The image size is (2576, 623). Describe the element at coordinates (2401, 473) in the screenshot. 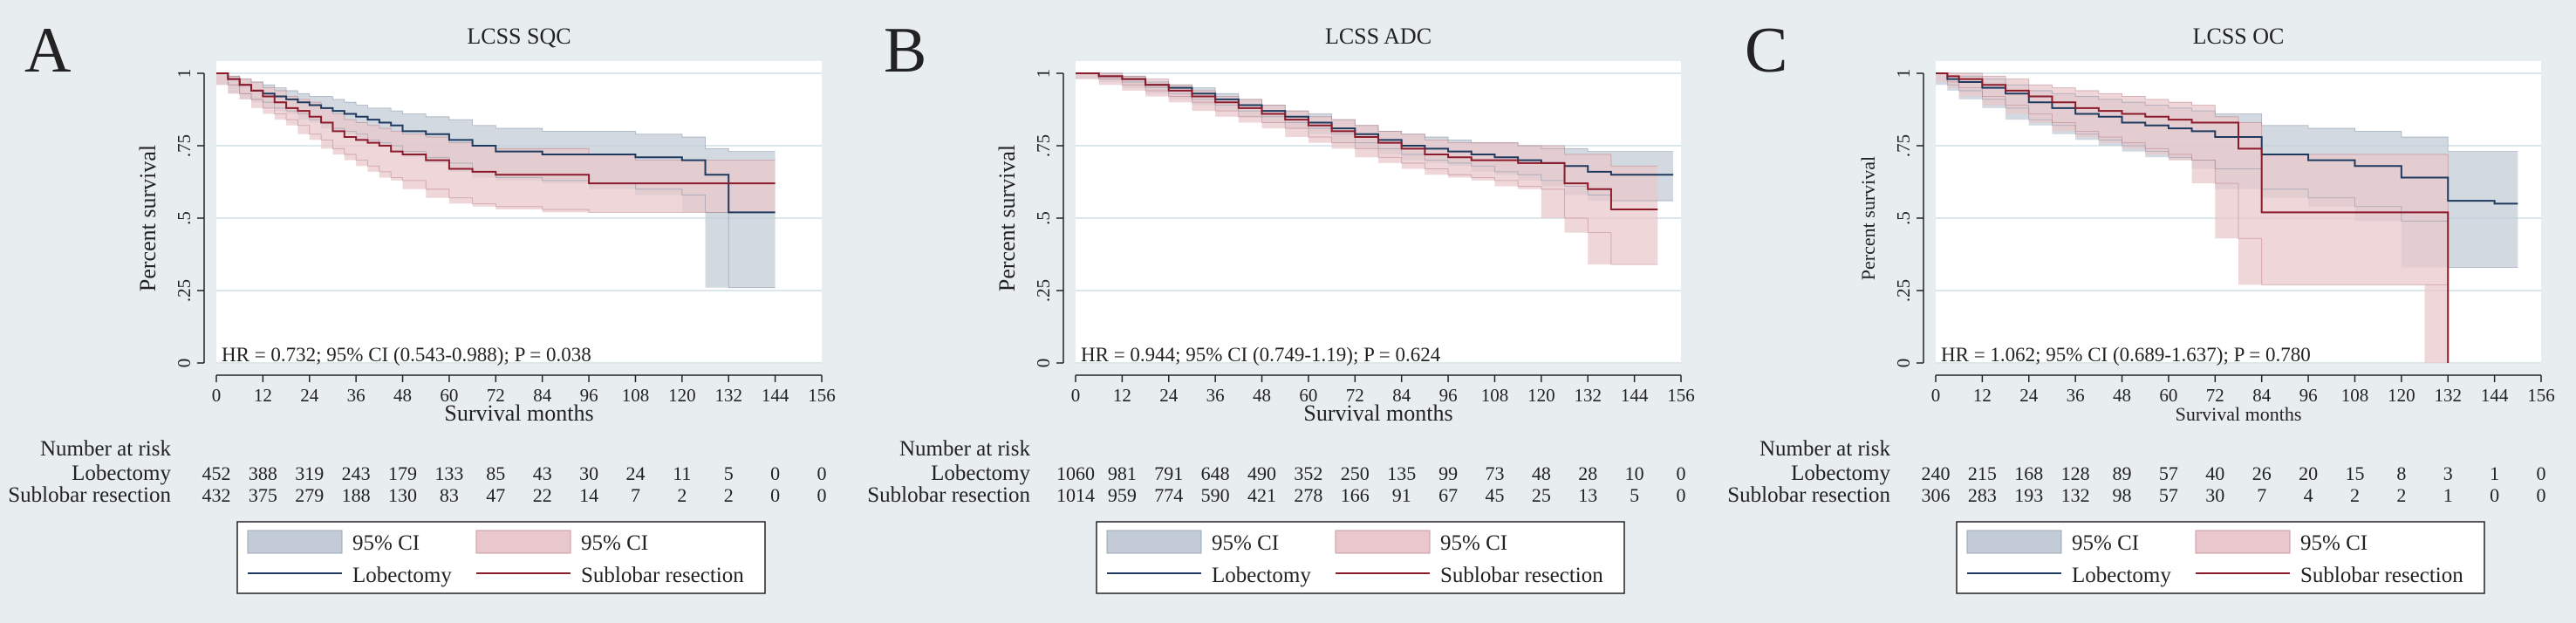

I see `risk-count: 8` at that location.